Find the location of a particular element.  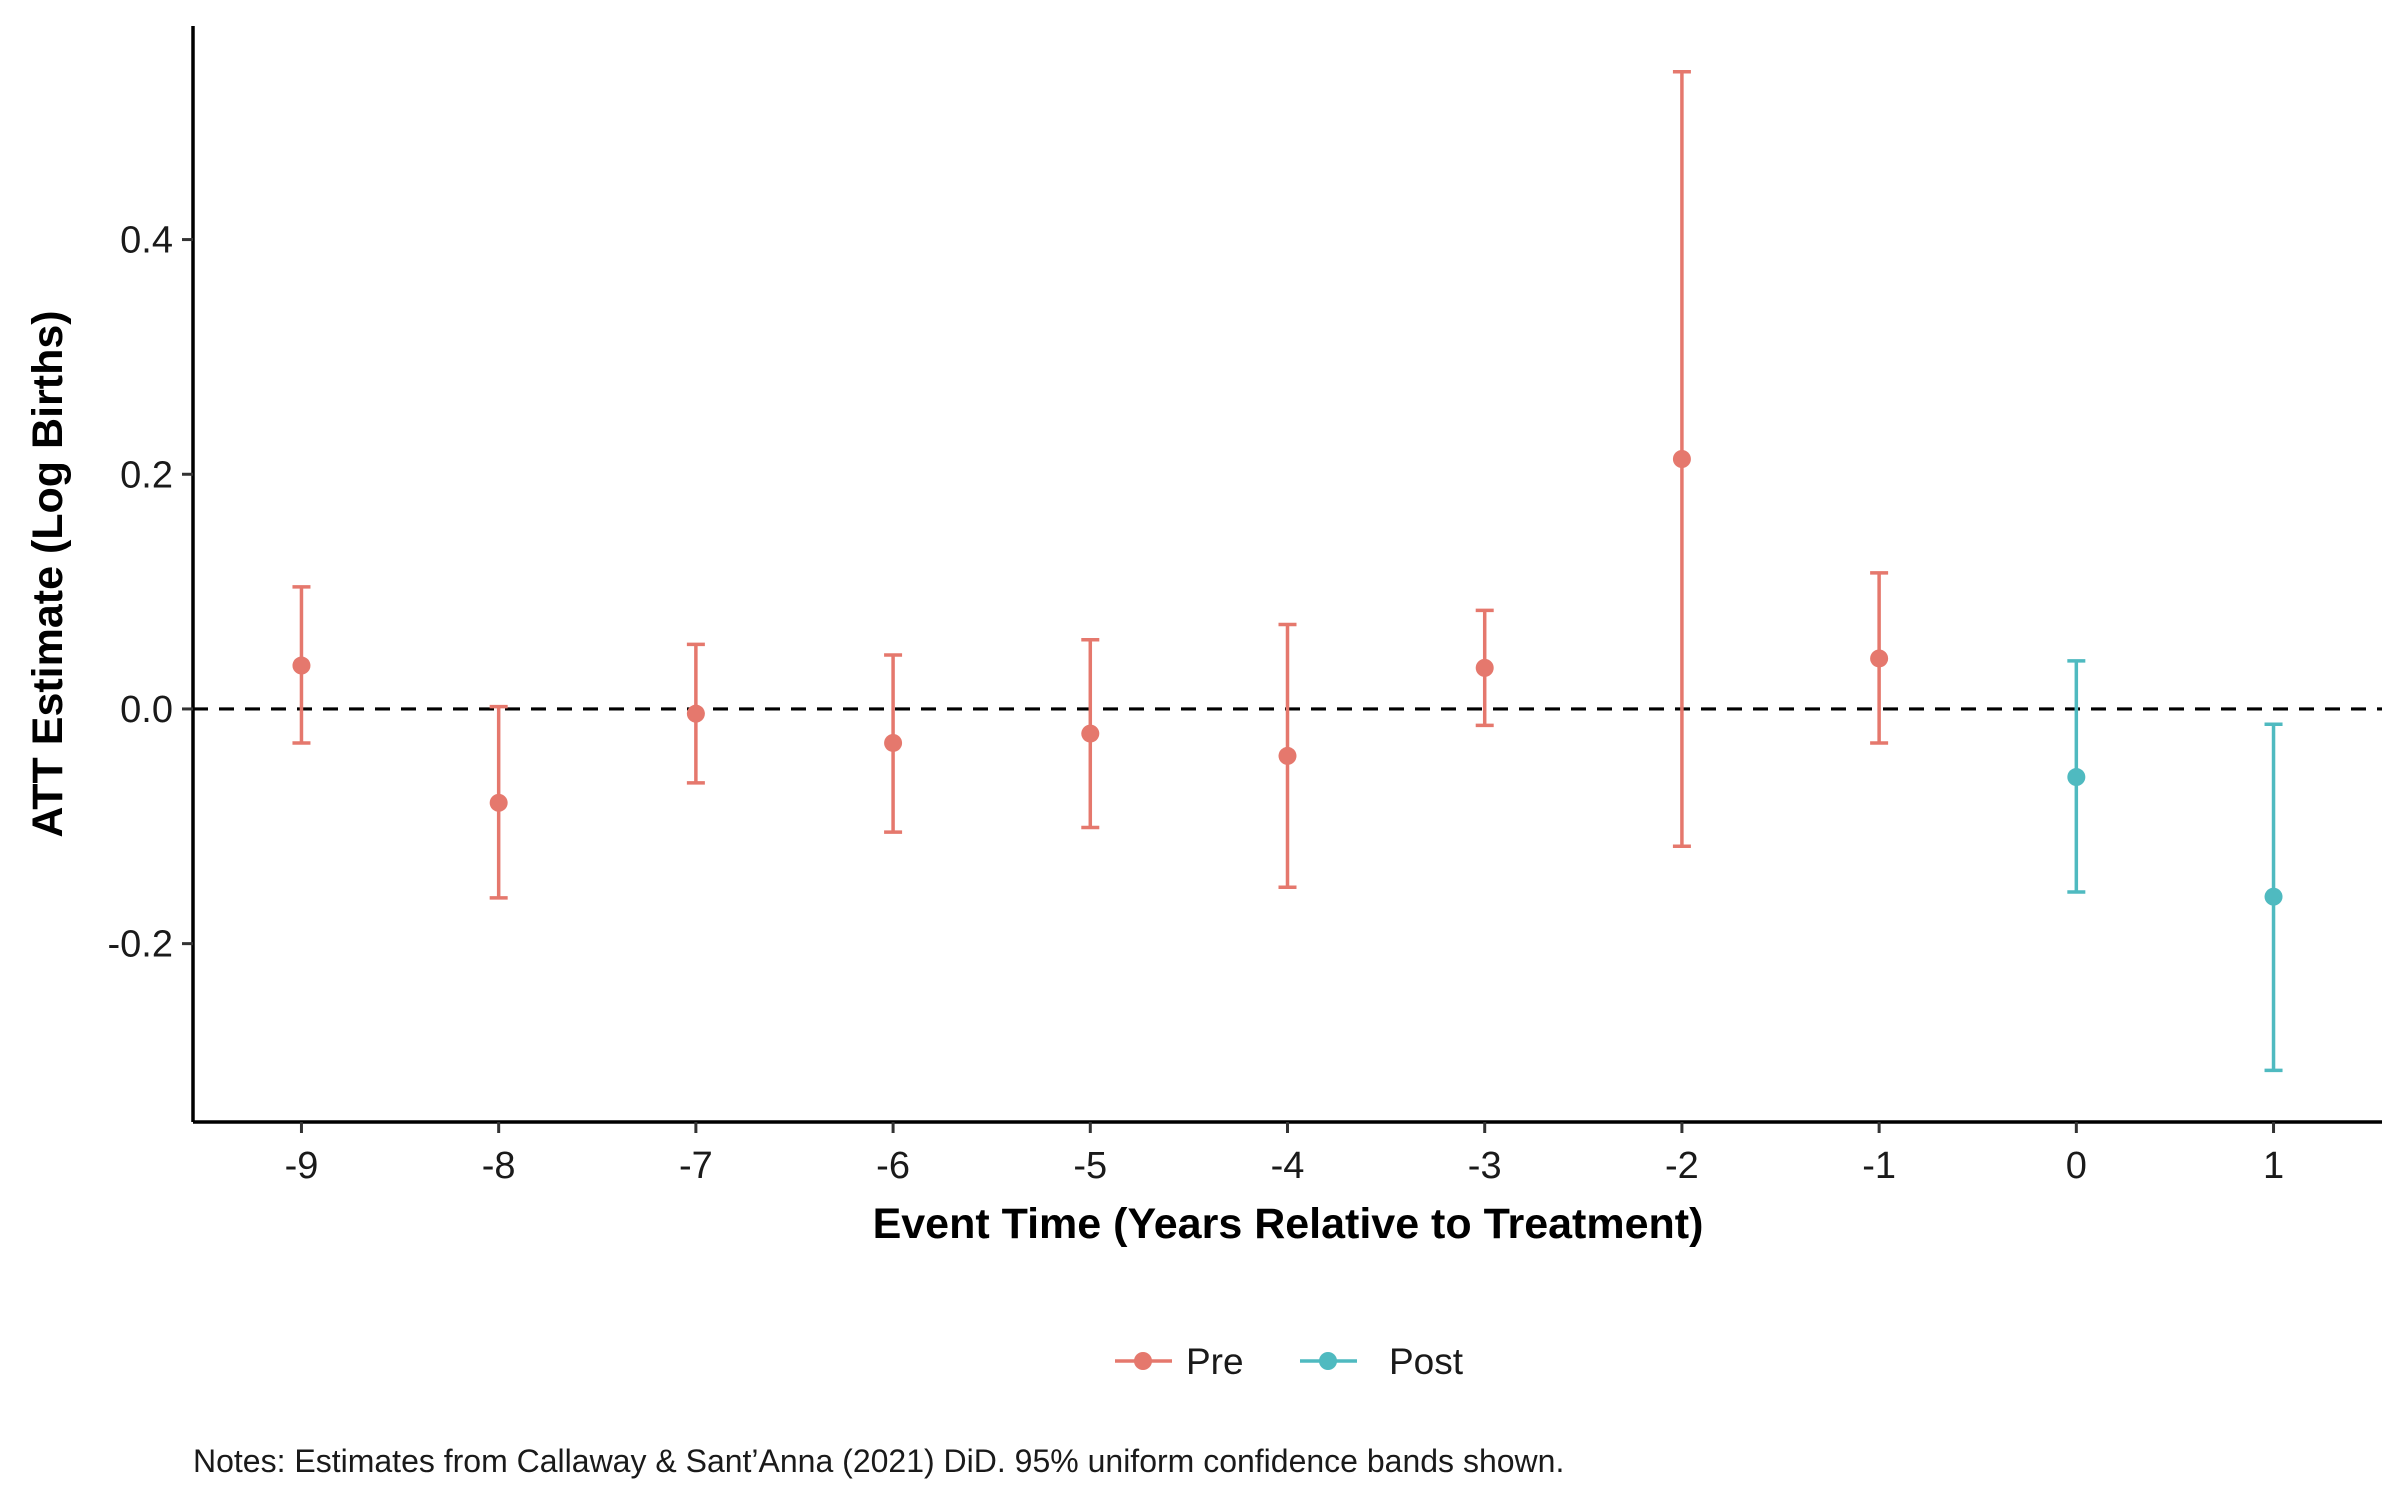

x-tick-label: -4 is located at coordinates (1288, 1166).